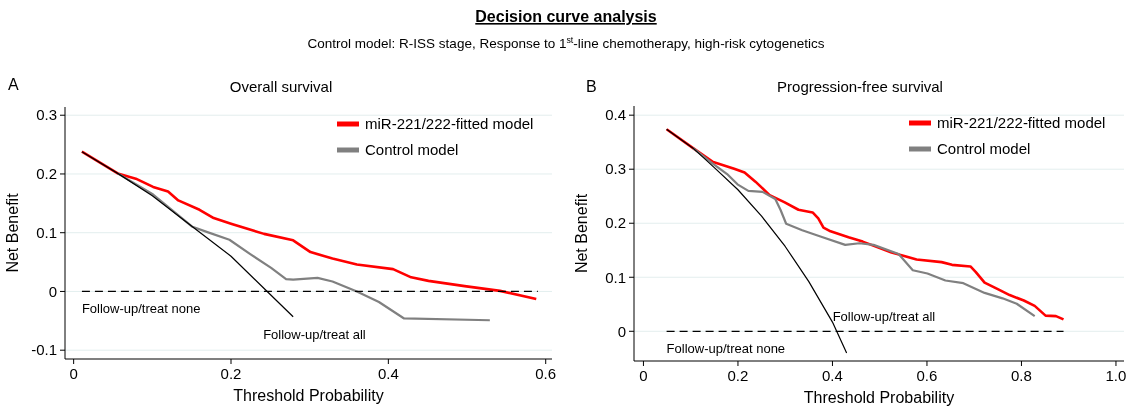 This screenshot has height=410, width=1133. Describe the element at coordinates (566, 16) in the screenshot. I see `text: Decision curve analysis` at that location.